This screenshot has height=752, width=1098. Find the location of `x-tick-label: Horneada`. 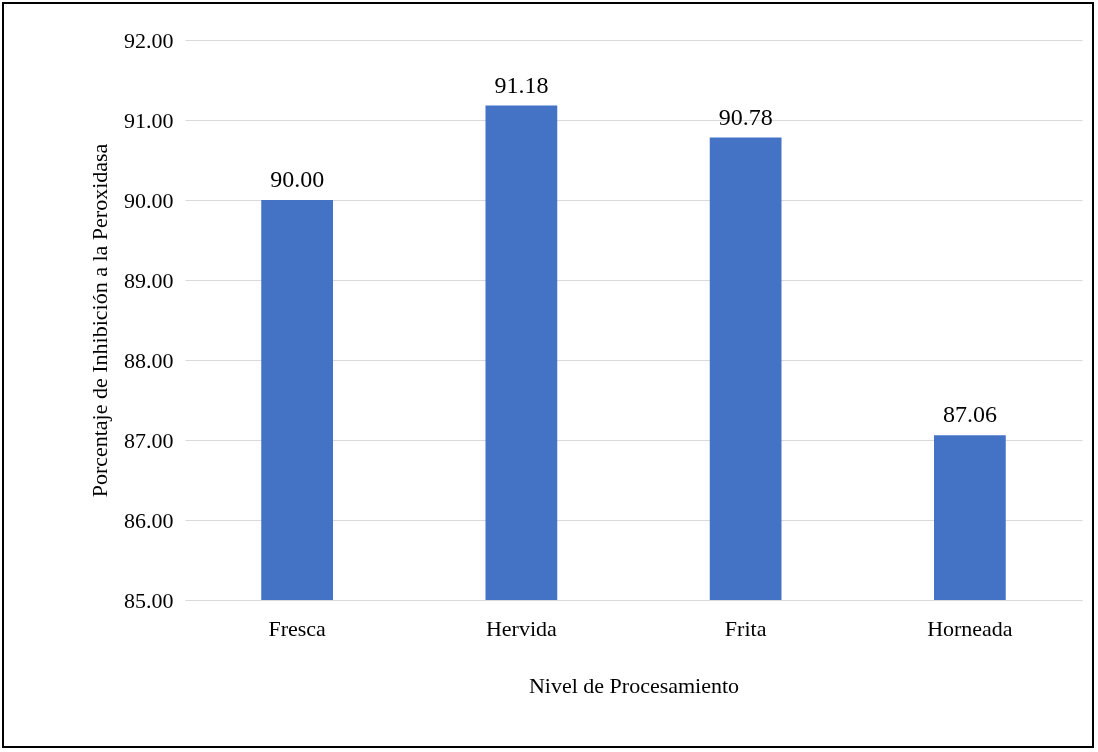

x-tick-label: Horneada is located at coordinates (970, 628).